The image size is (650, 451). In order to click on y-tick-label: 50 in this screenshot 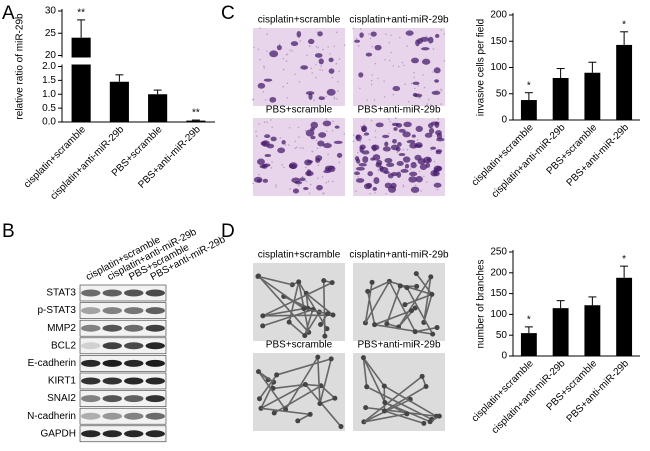, I will do `click(502, 93)`.